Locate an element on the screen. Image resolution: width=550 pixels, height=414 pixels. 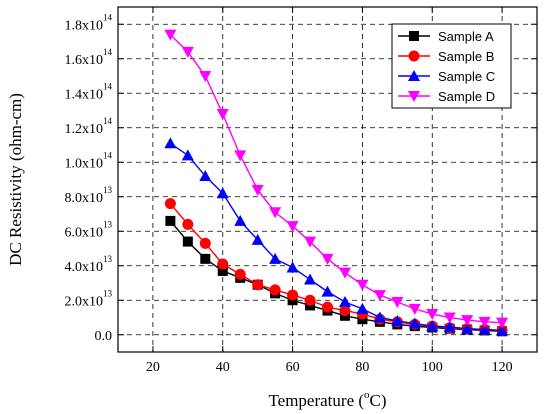
x-tick-label: 100 is located at coordinates (432, 367).